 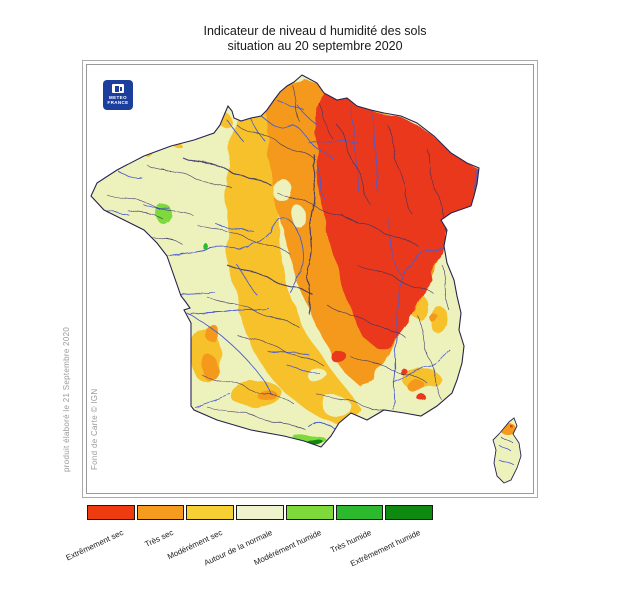 I want to click on logo-line2: FRANCE, so click(x=118, y=102).